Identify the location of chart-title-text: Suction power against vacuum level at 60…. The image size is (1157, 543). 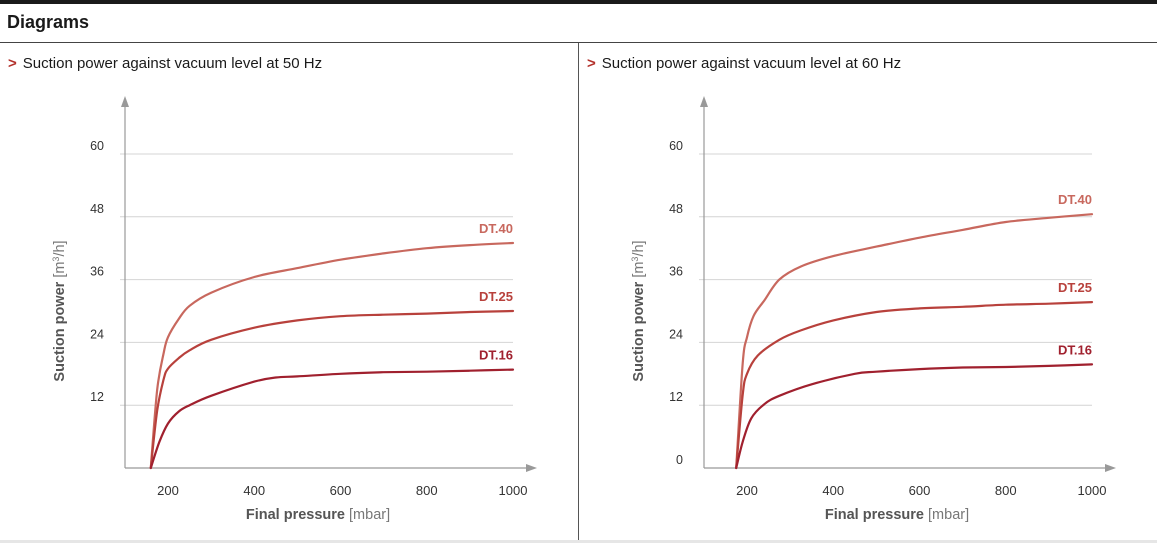
(751, 63).